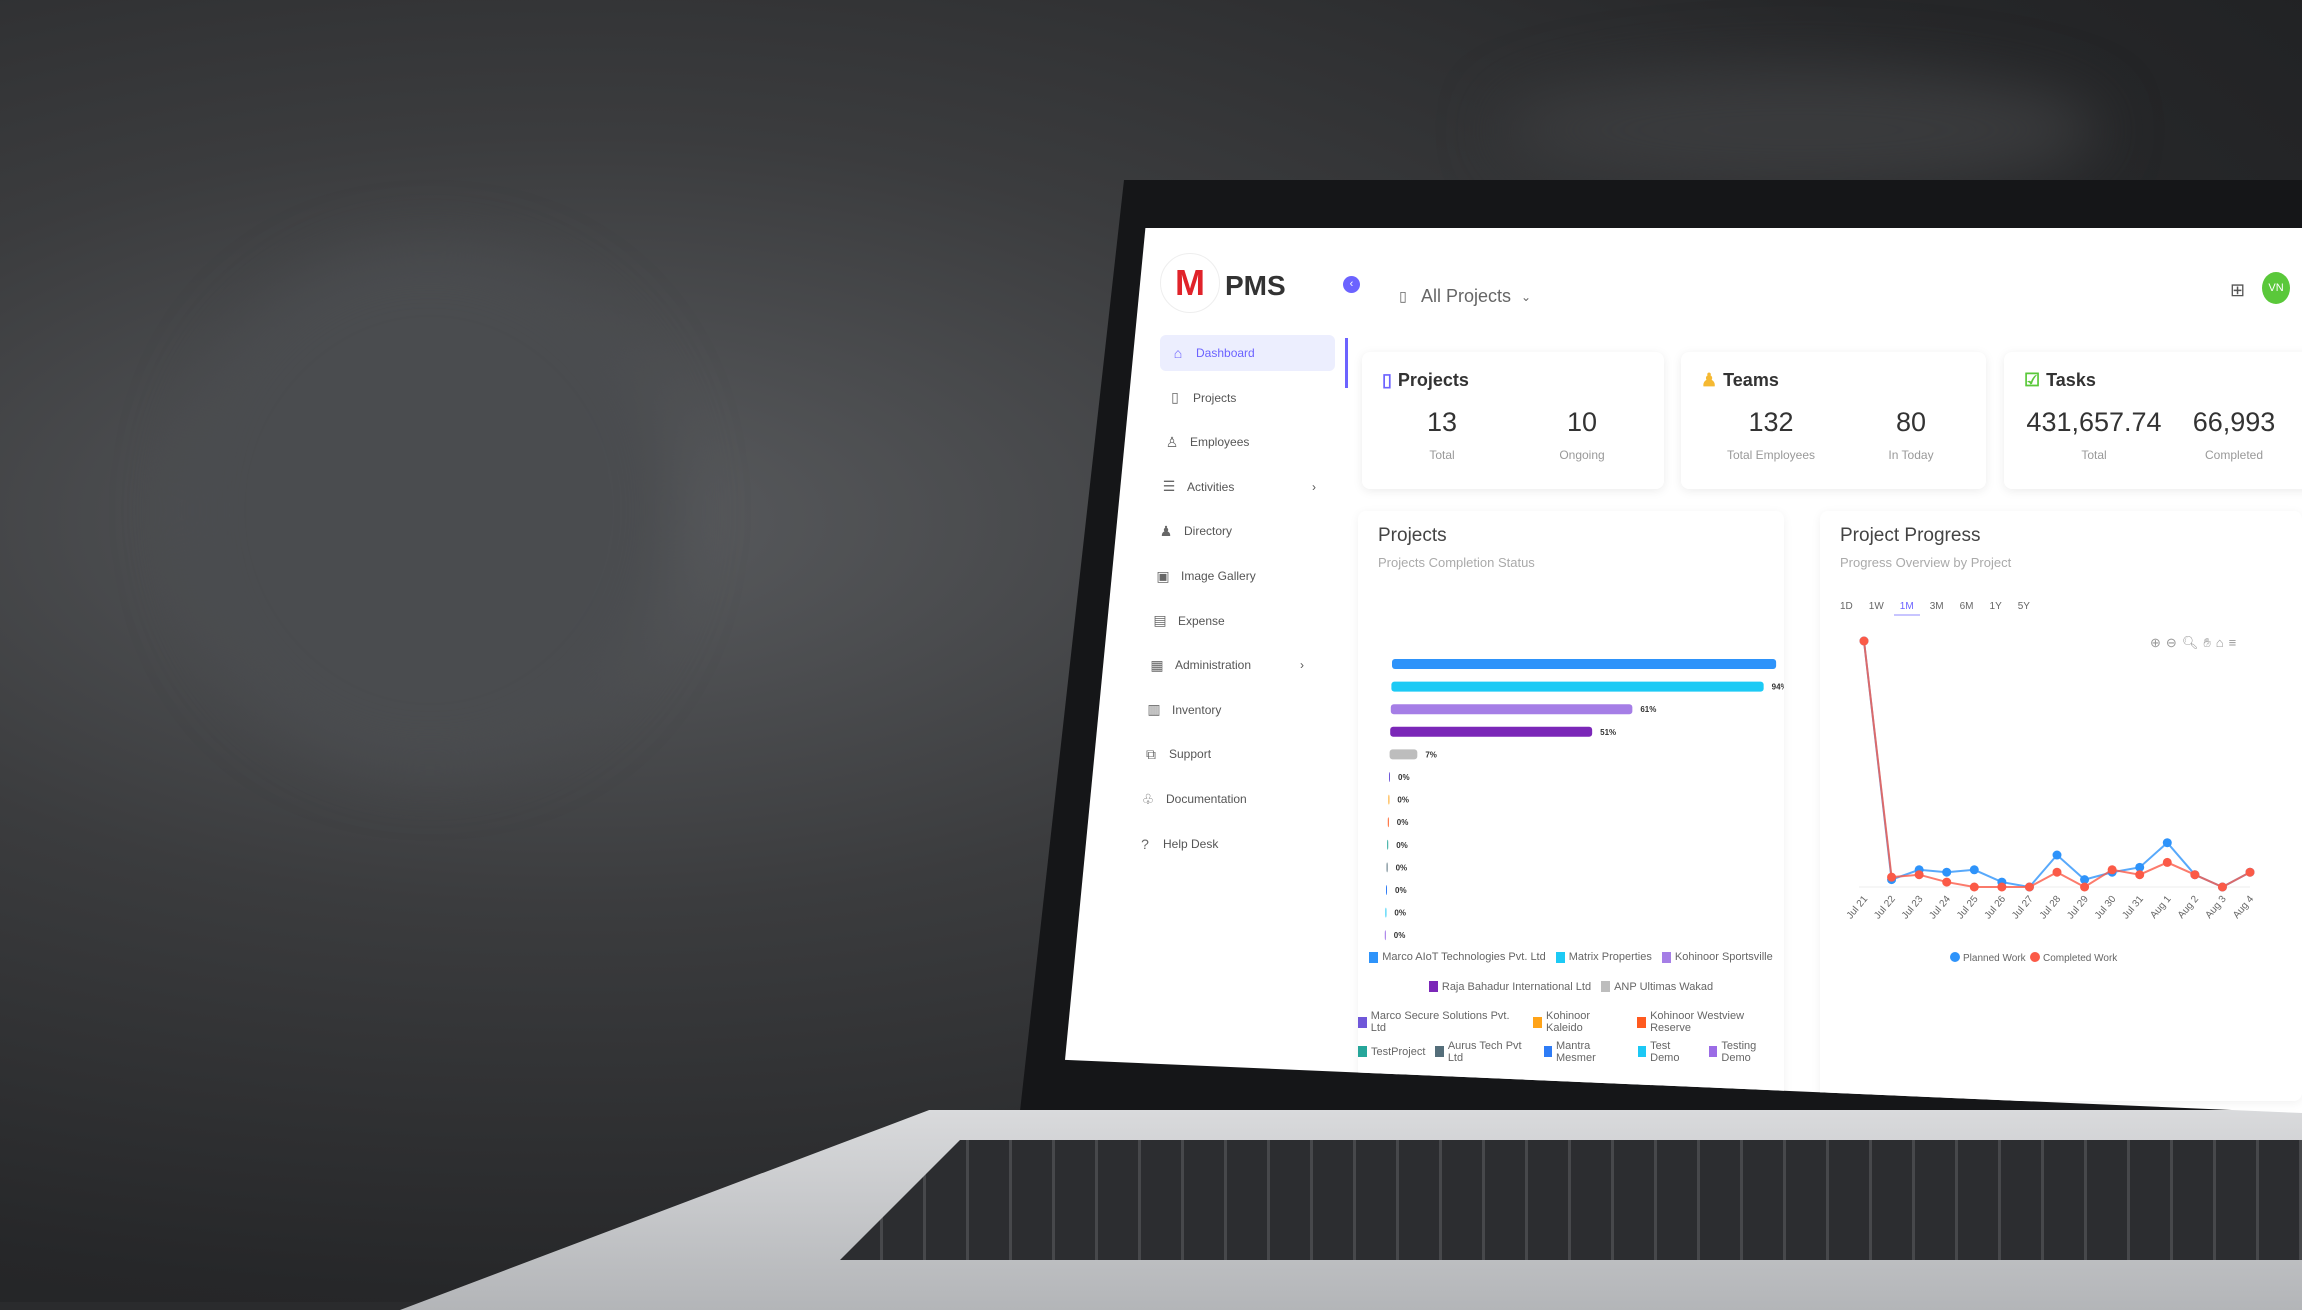 This screenshot has height=1310, width=2302. I want to click on timeframe-tabs: 1D 1W 1M 3M 6M 1Y 5Y, so click(1935, 607).